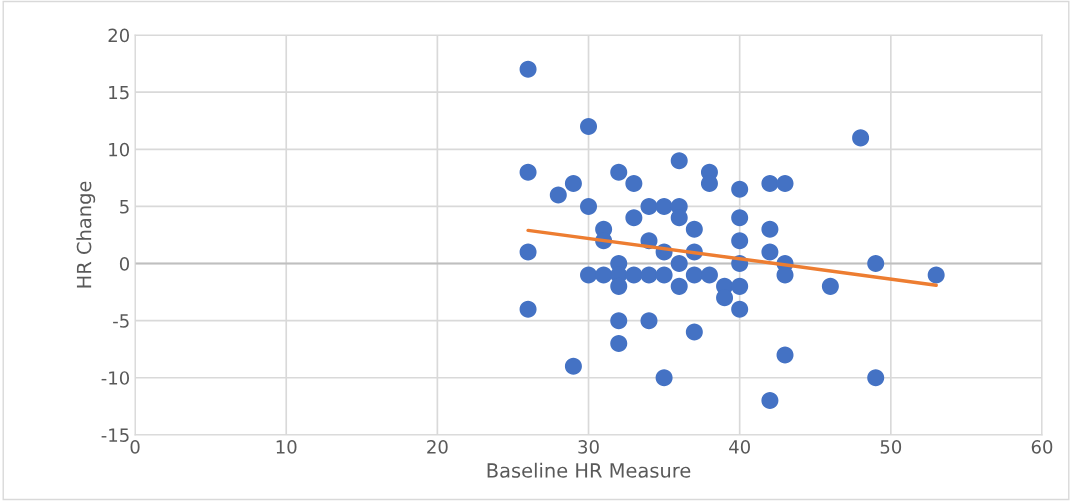  Describe the element at coordinates (119, 35) in the screenshot. I see `y-tick-label: 20` at that location.